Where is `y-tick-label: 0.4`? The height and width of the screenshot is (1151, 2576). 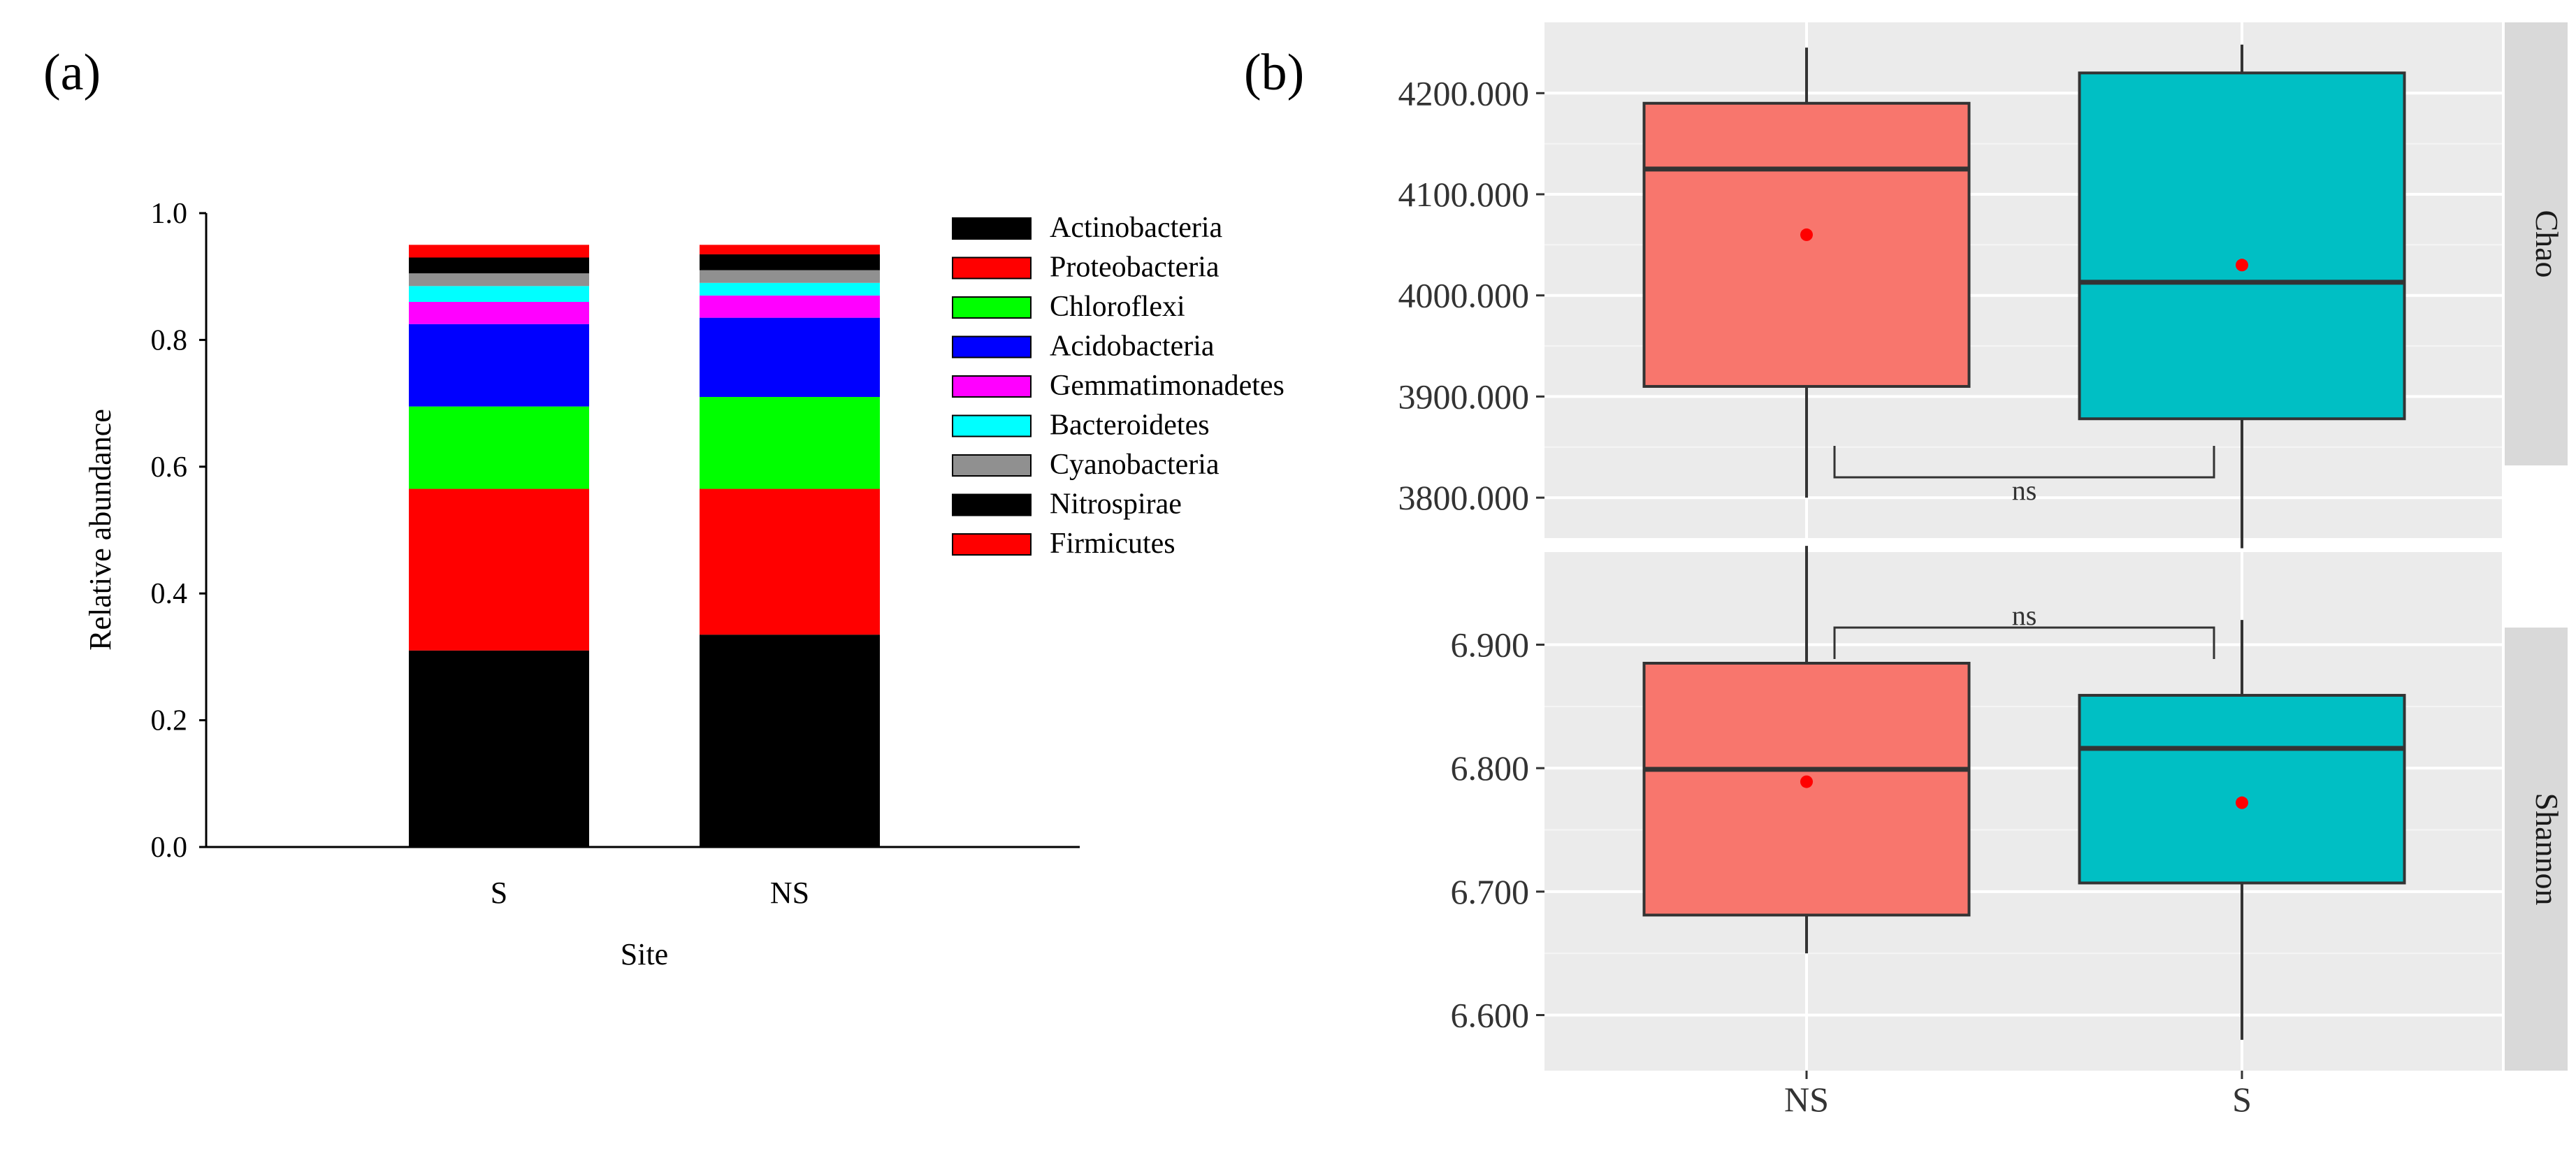 y-tick-label: 0.4 is located at coordinates (169, 594).